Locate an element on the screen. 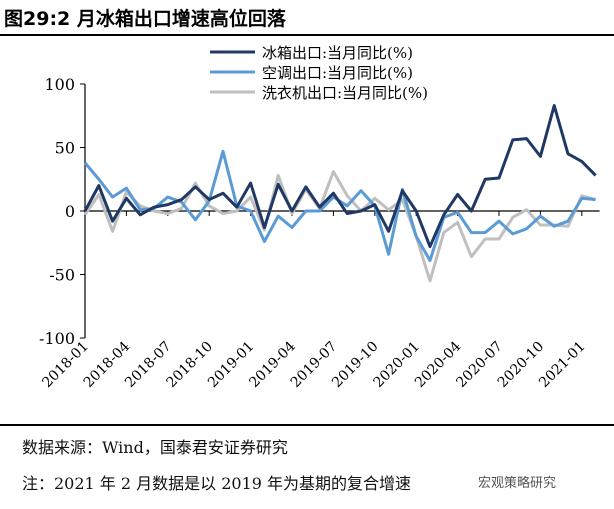 The width and height of the screenshot is (614, 509). footer-rule is located at coordinates (307, 425).